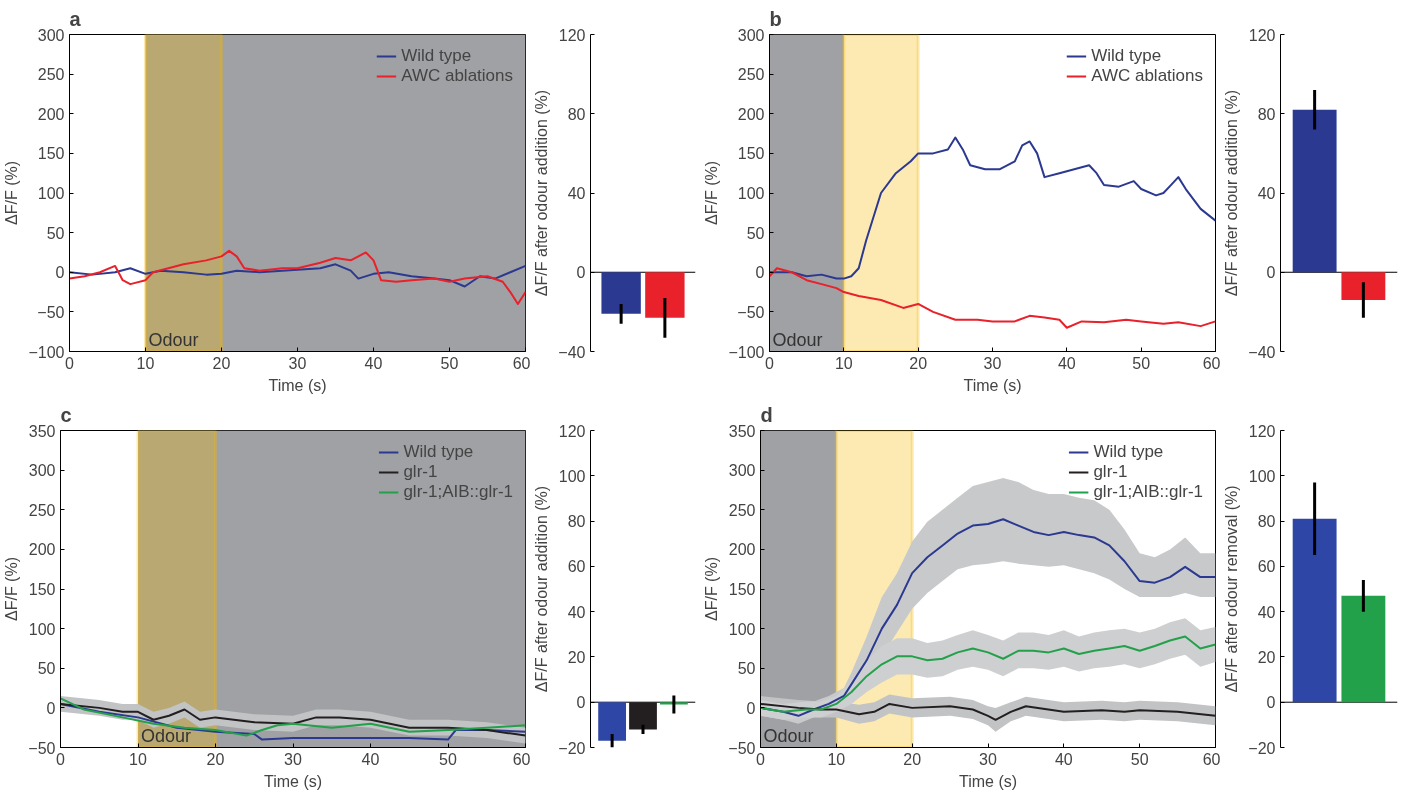 The width and height of the screenshot is (1402, 796). What do you see at coordinates (1232, 589) in the screenshot?
I see `y-axis-title: ΔF/F after odour removal (%)` at bounding box center [1232, 589].